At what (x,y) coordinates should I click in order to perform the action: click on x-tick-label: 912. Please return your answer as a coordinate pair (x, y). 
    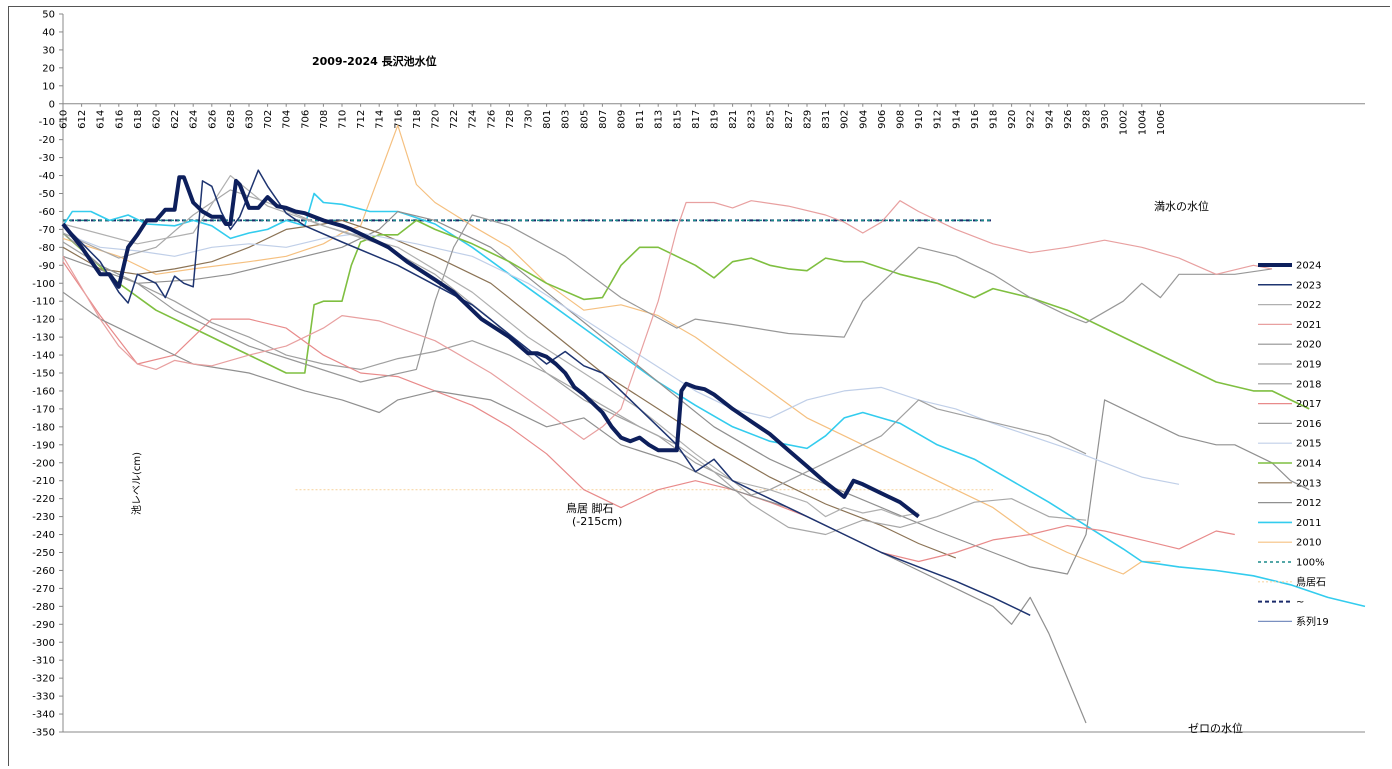
    Looking at the image, I should click on (938, 119).